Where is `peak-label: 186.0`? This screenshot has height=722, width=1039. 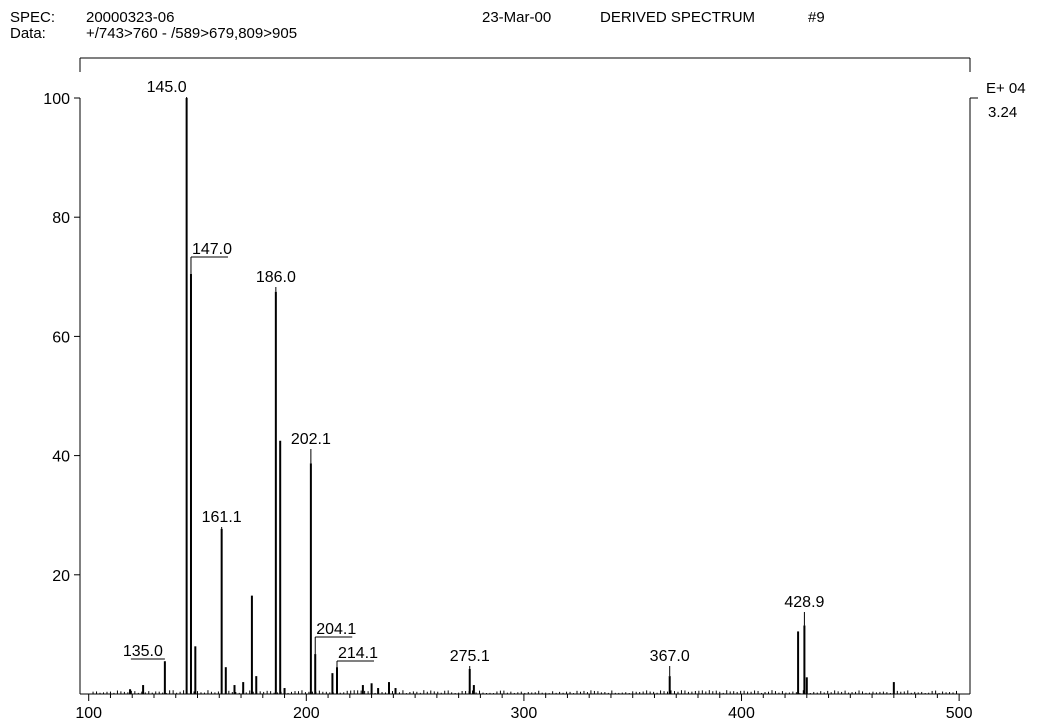
peak-label: 186.0 is located at coordinates (276, 277).